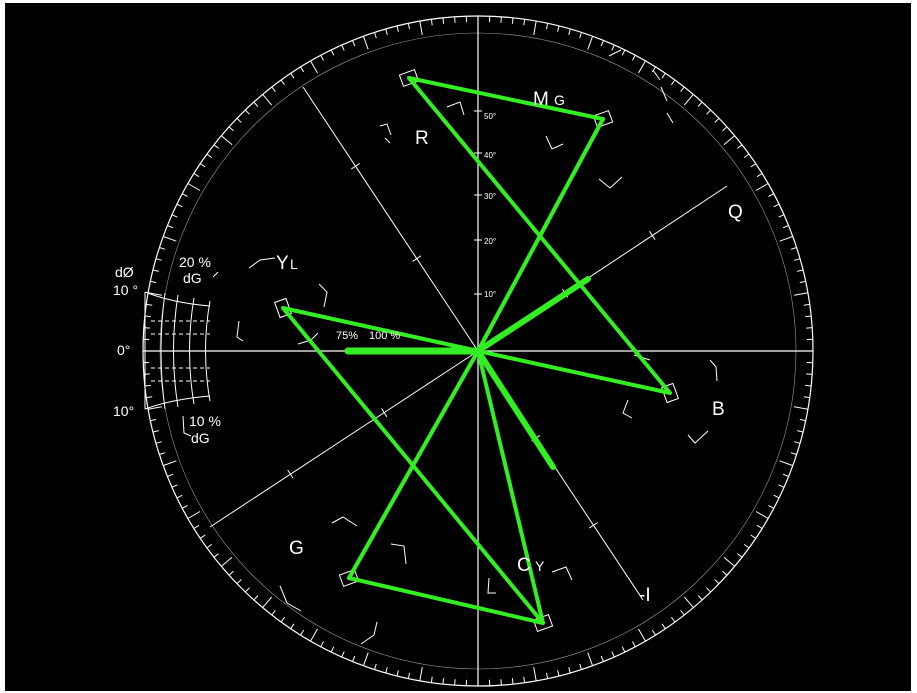  Describe the element at coordinates (603, 119) in the screenshot. I see `target-box-magenta` at that location.